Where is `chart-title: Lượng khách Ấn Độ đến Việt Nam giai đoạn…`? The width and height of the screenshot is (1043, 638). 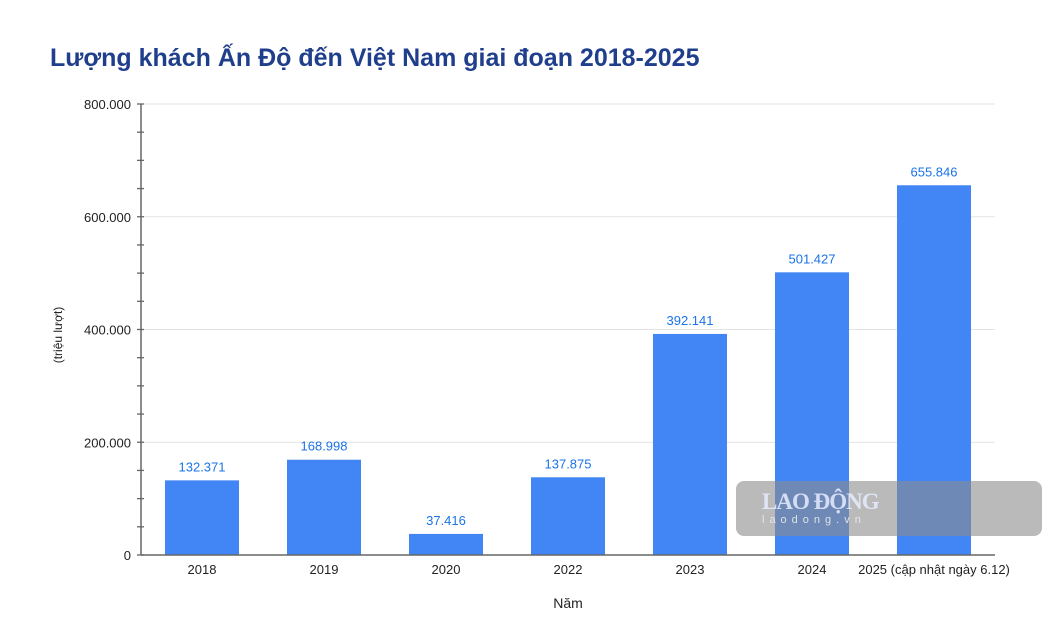 chart-title: Lượng khách Ấn Độ đến Việt Nam giai đoạn… is located at coordinates (375, 58).